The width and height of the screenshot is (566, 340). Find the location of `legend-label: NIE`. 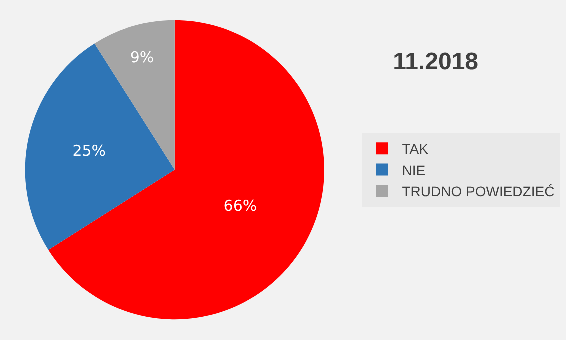

legend-label: NIE is located at coordinates (414, 170).